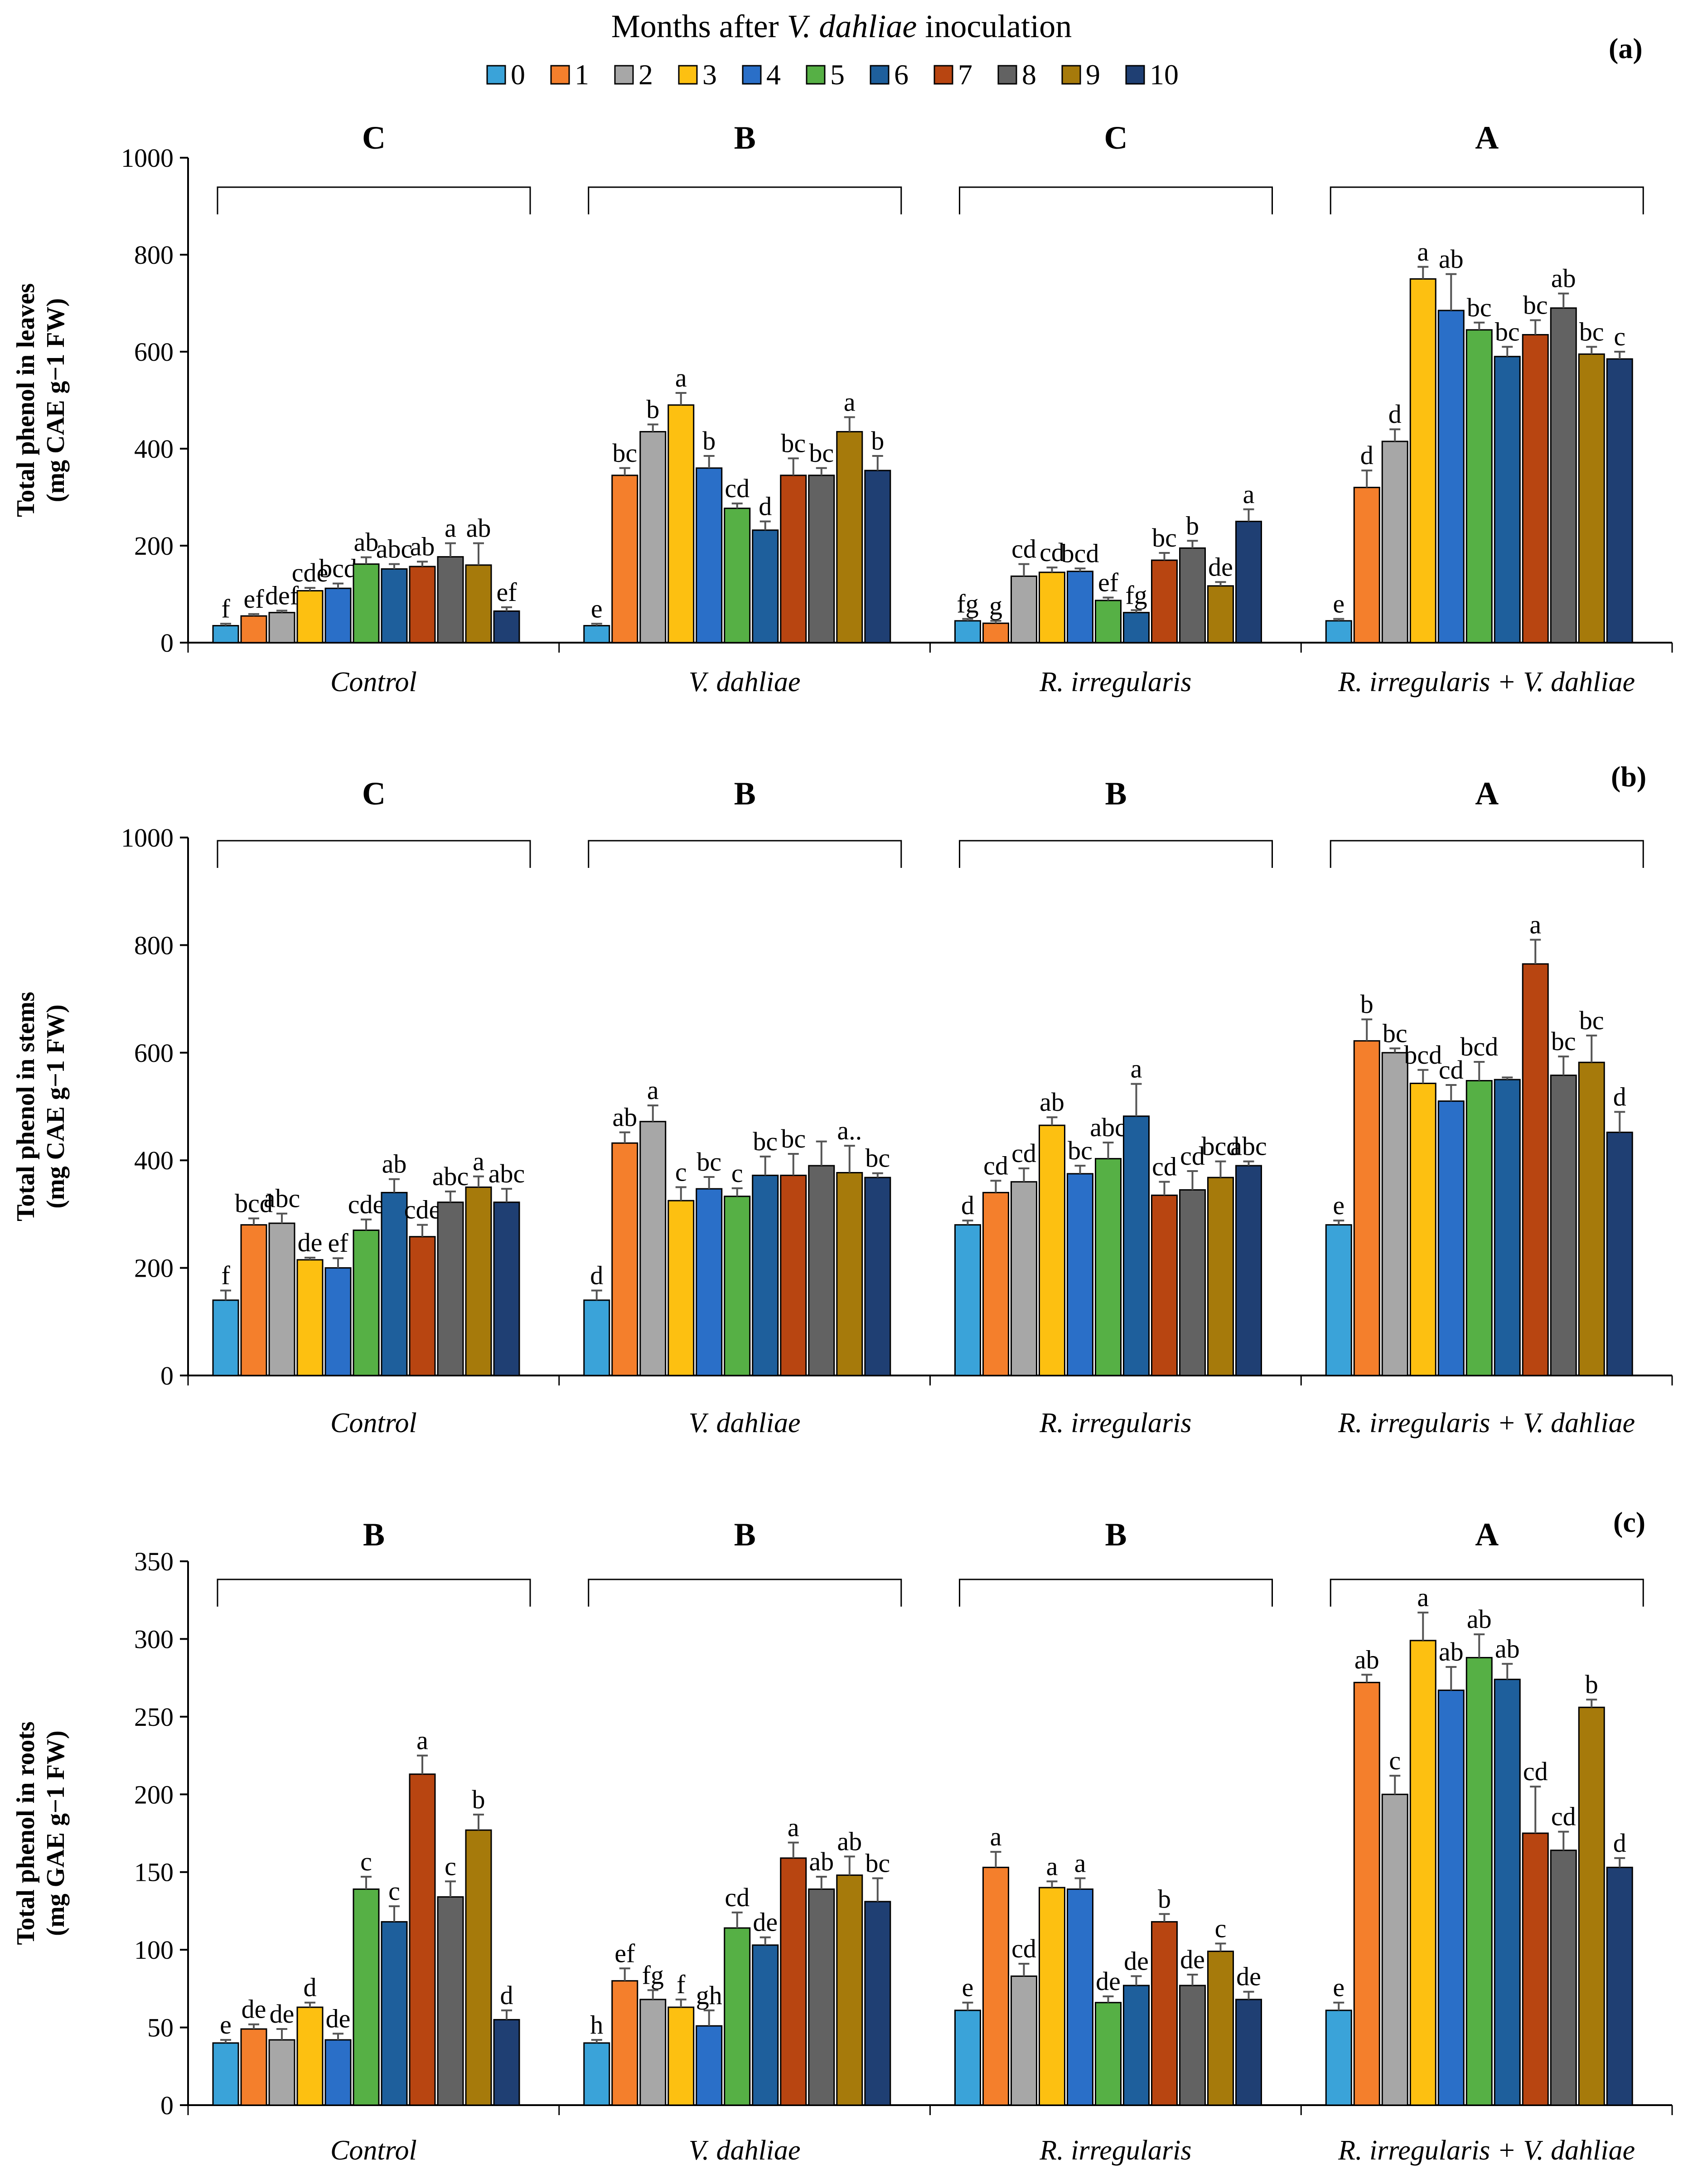 This screenshot has width=1683, height=2184. I want to click on bar-significance-letter: cd, so click(1535, 1771).